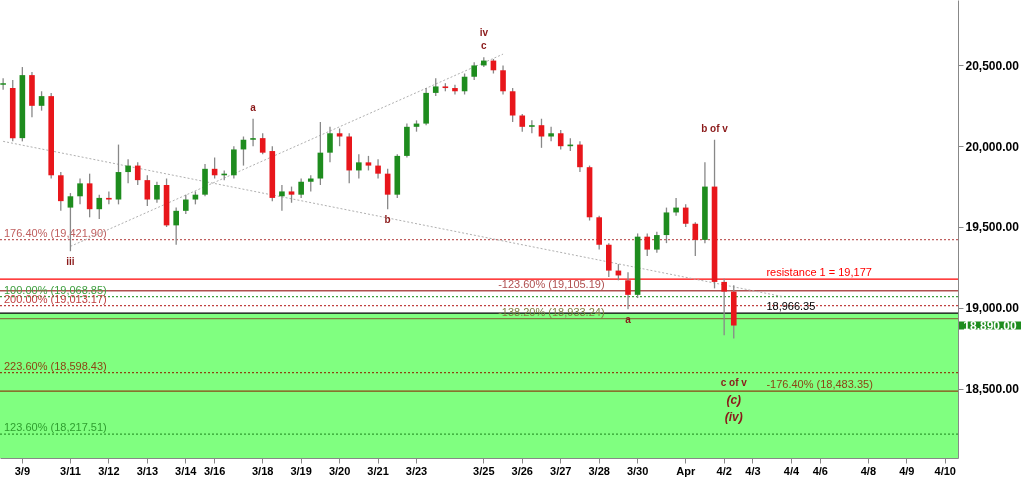  What do you see at coordinates (724, 470) in the screenshot?
I see `x-tick-label: 4/2` at bounding box center [724, 470].